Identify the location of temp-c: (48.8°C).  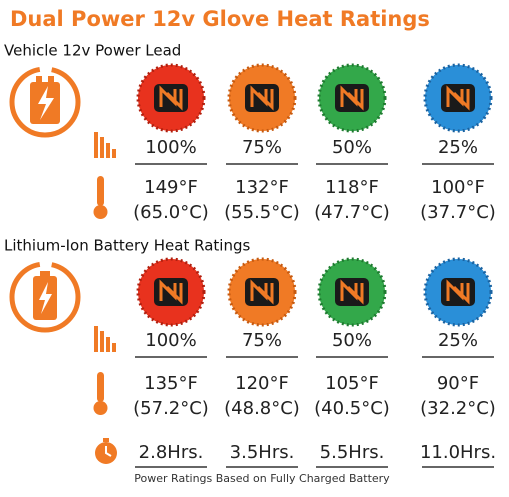
(262, 408).